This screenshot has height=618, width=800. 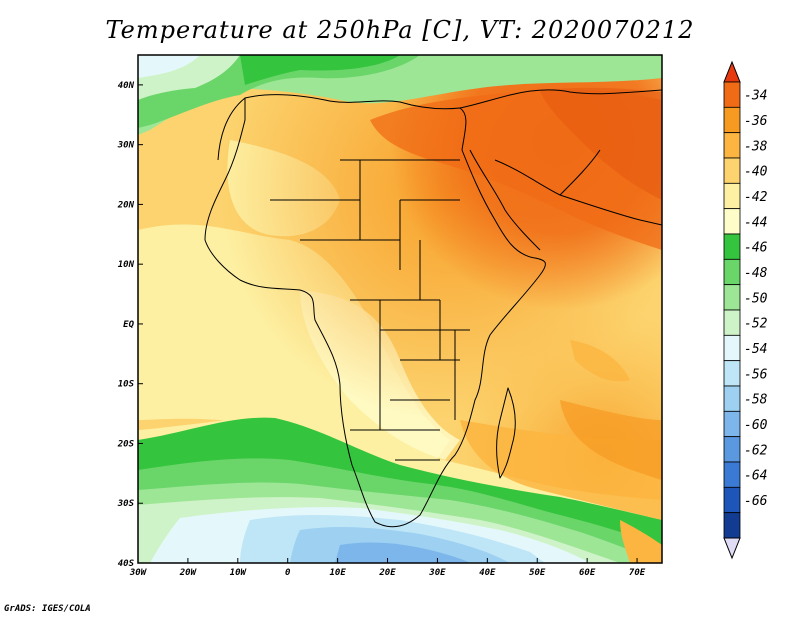 What do you see at coordinates (756, 248) in the screenshot?
I see `colorbar-label: -46` at bounding box center [756, 248].